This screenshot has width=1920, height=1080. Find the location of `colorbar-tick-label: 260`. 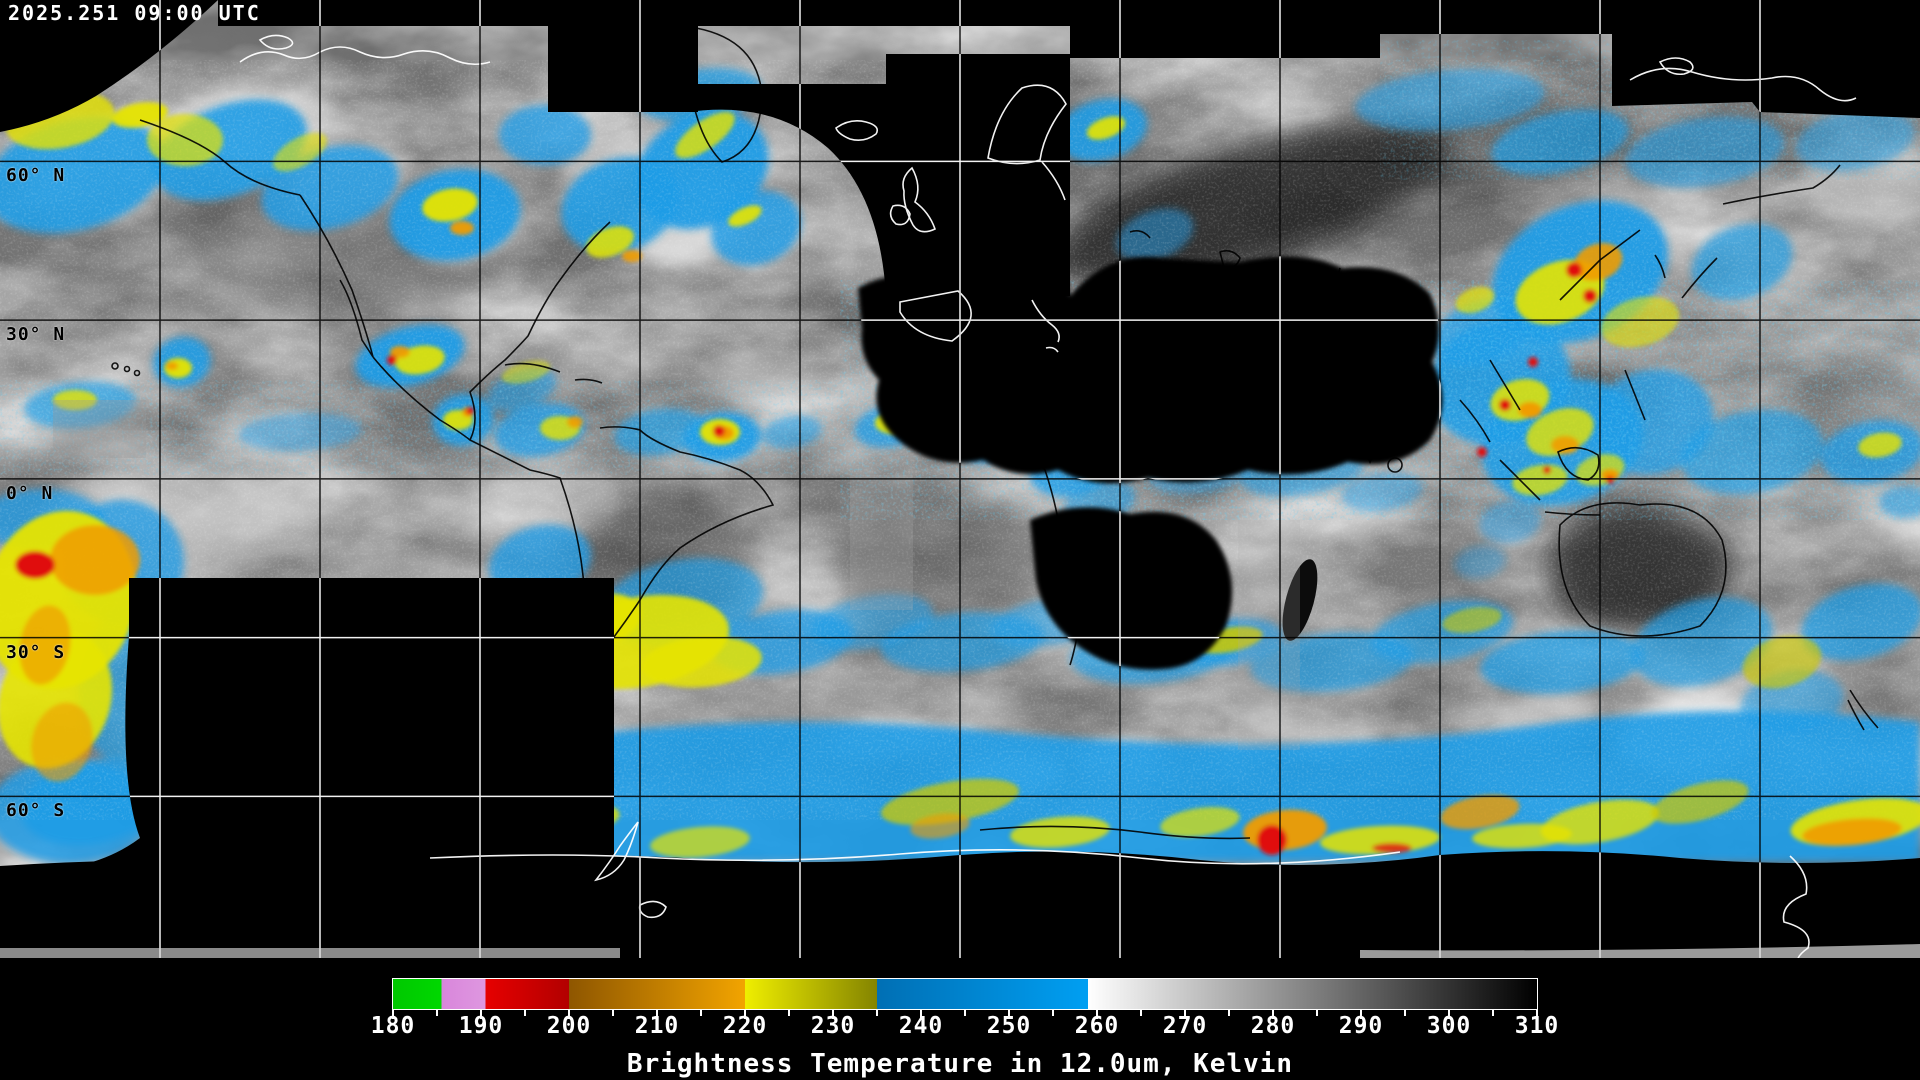

colorbar-tick-label: 260 is located at coordinates (1097, 1026).